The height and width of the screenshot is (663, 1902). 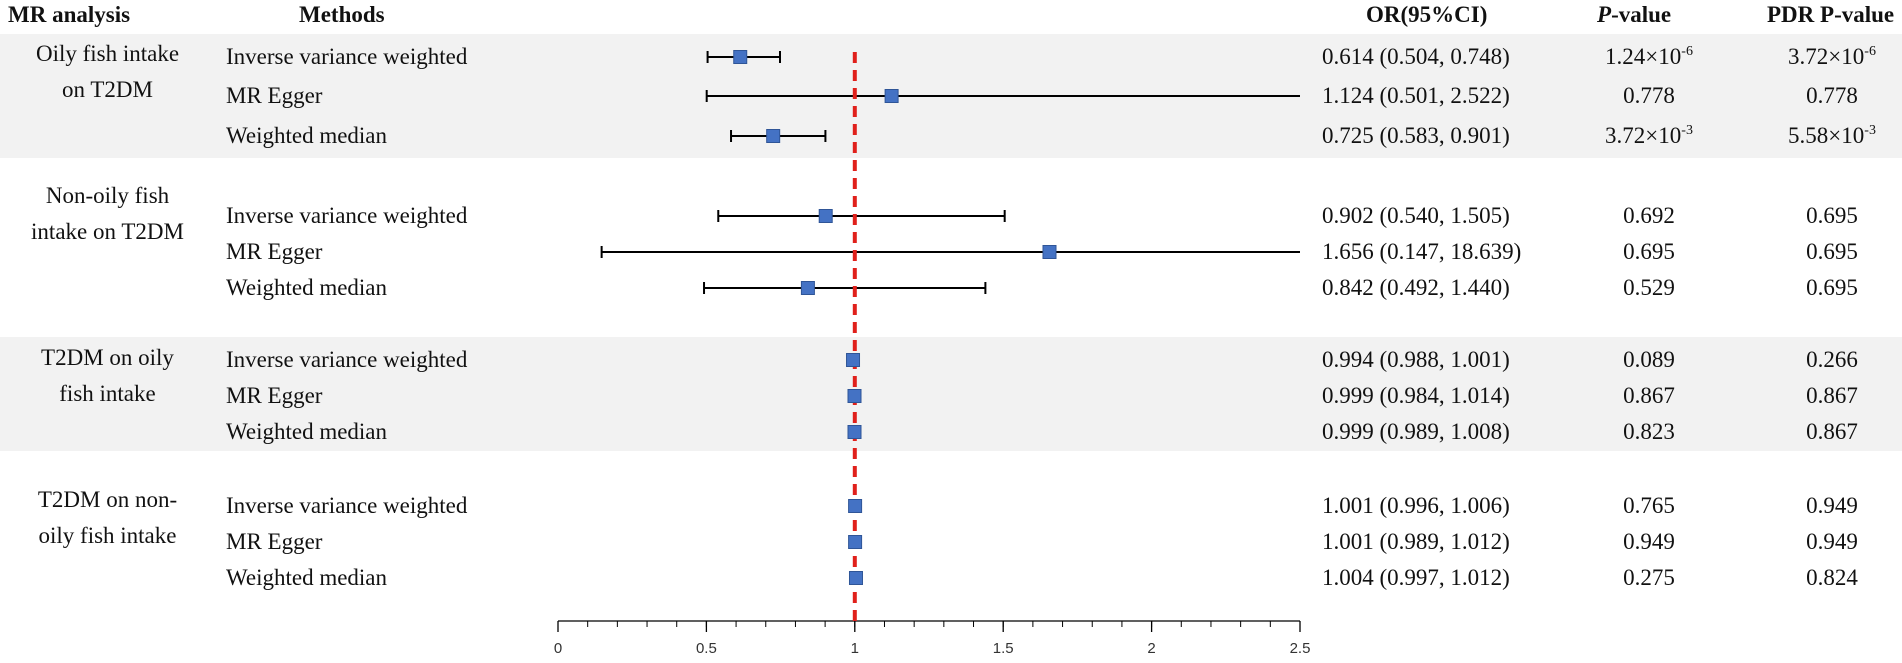 What do you see at coordinates (1427, 14) in the screenshot?
I see `header-or: OR(95%CI)` at bounding box center [1427, 14].